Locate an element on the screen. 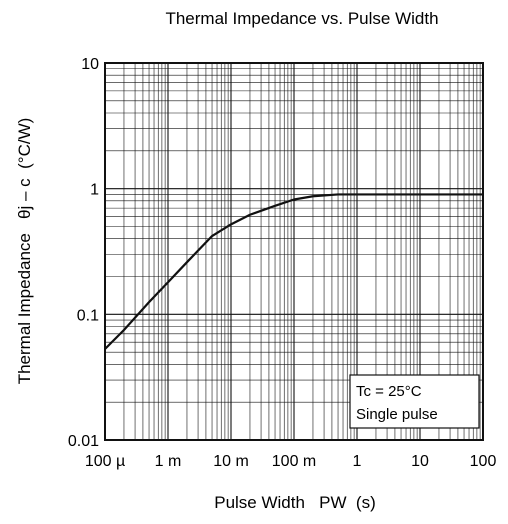  annotation-line-1: Tc = 25°C is located at coordinates (389, 391).